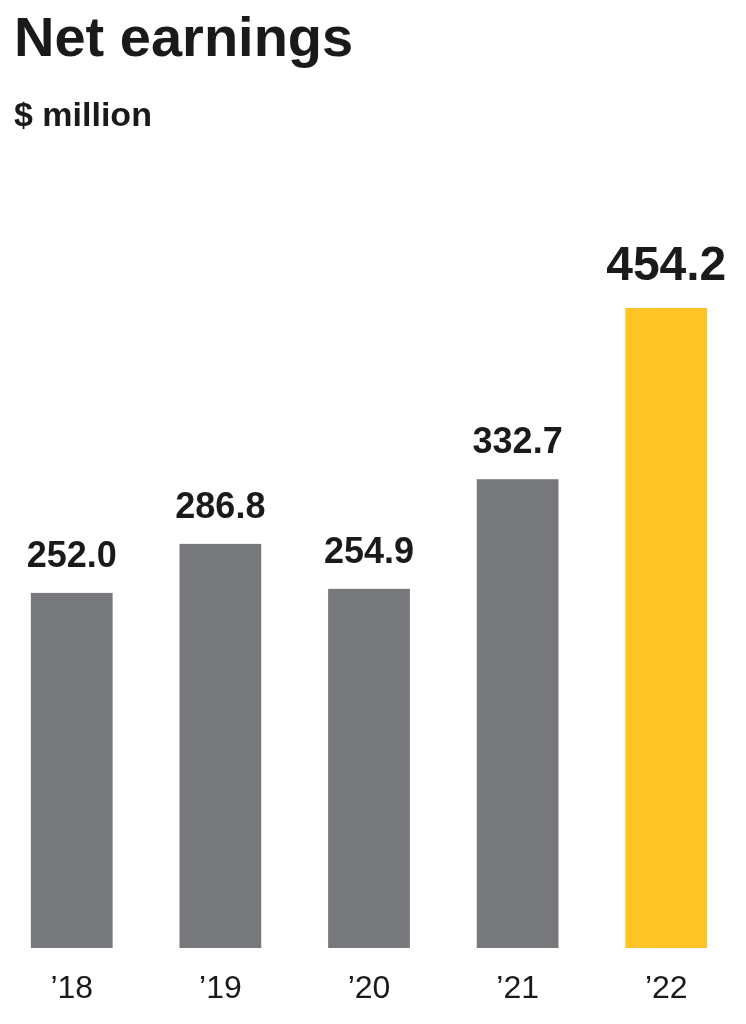  What do you see at coordinates (517, 987) in the screenshot?
I see `x-tick-label: ’21` at bounding box center [517, 987].